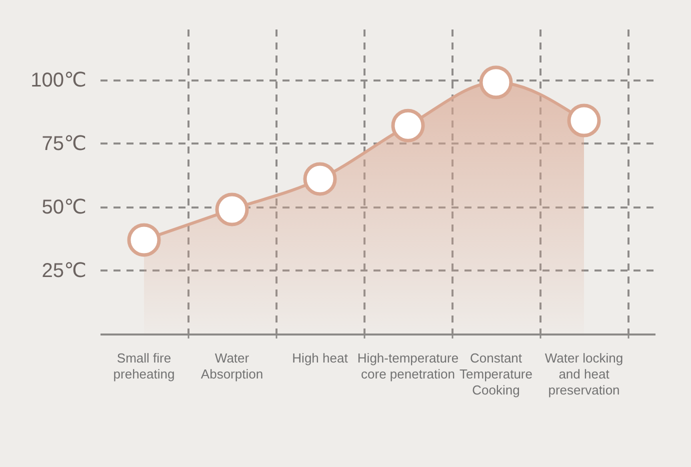  Describe the element at coordinates (496, 374) in the screenshot. I see `x-tick-label: Constant Temperature Cooking` at that location.